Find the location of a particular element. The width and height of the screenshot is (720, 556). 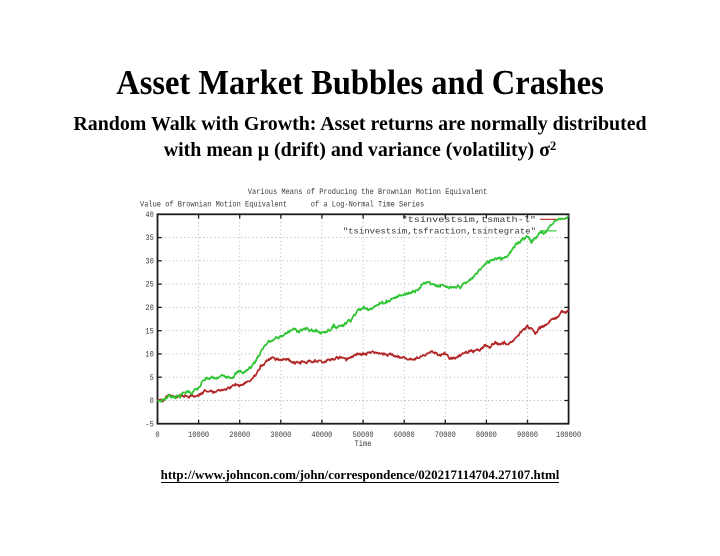

svg-text: 30000 is located at coordinates (280, 435).